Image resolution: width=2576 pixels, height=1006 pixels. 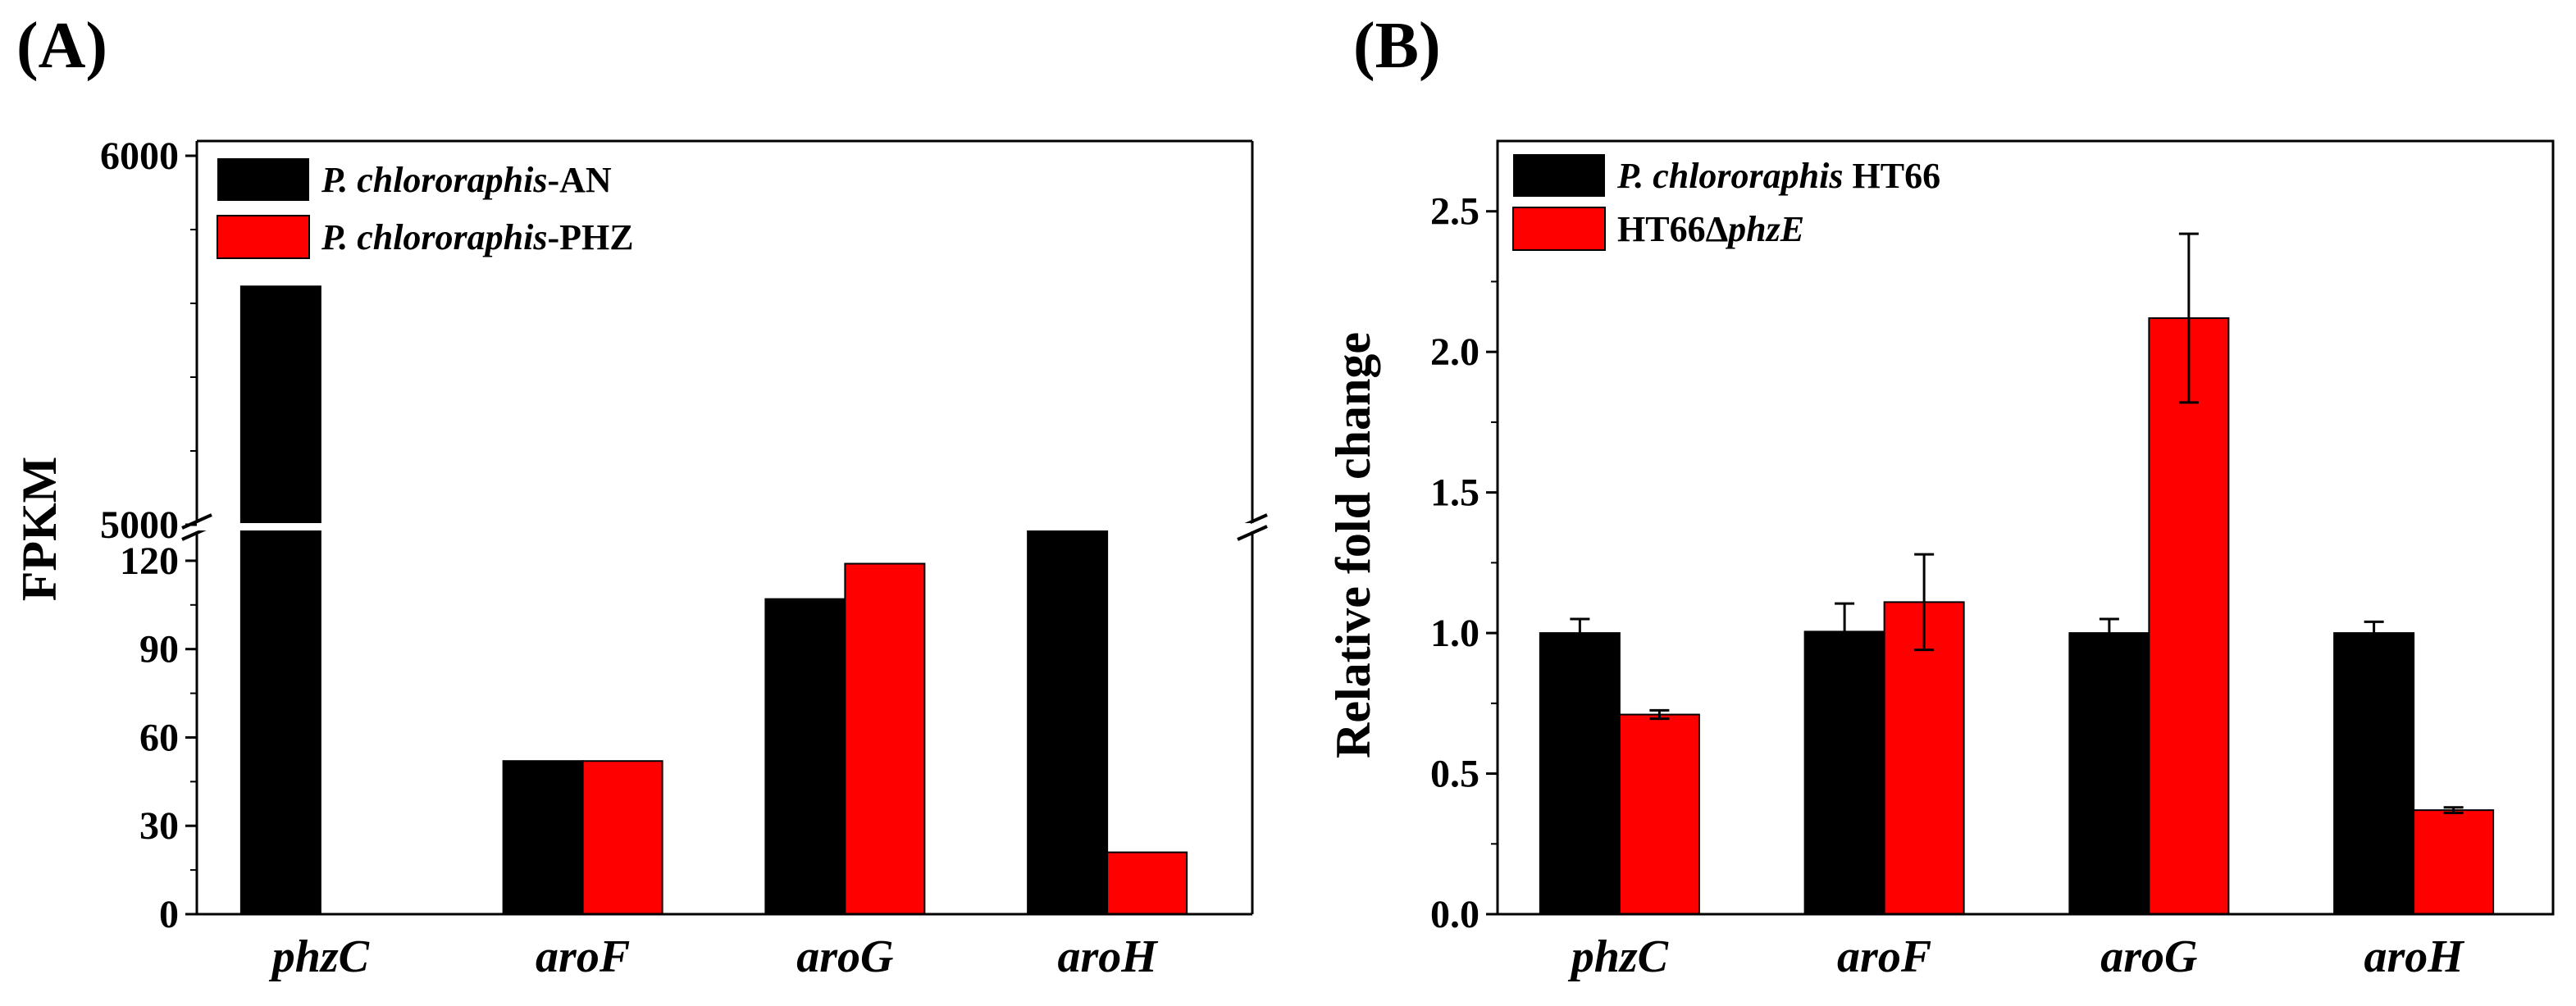 What do you see at coordinates (1580, 633) in the screenshot?
I see `error-bar-b-0-phzC` at bounding box center [1580, 633].